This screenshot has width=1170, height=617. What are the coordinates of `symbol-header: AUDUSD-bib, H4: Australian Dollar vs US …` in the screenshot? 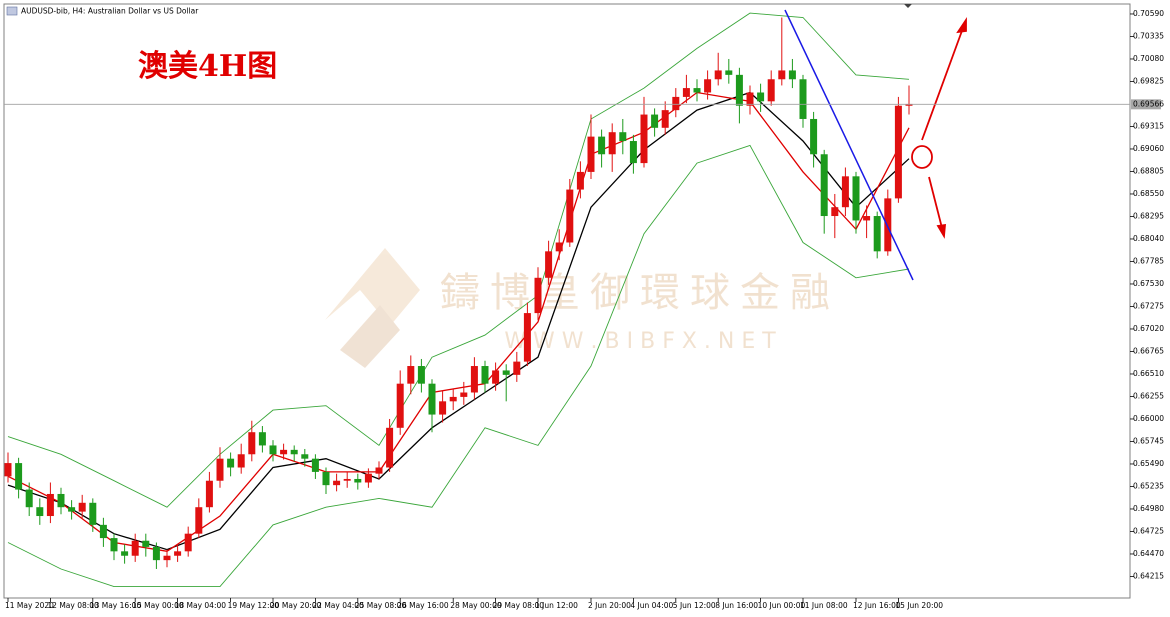 It's located at (110, 11).